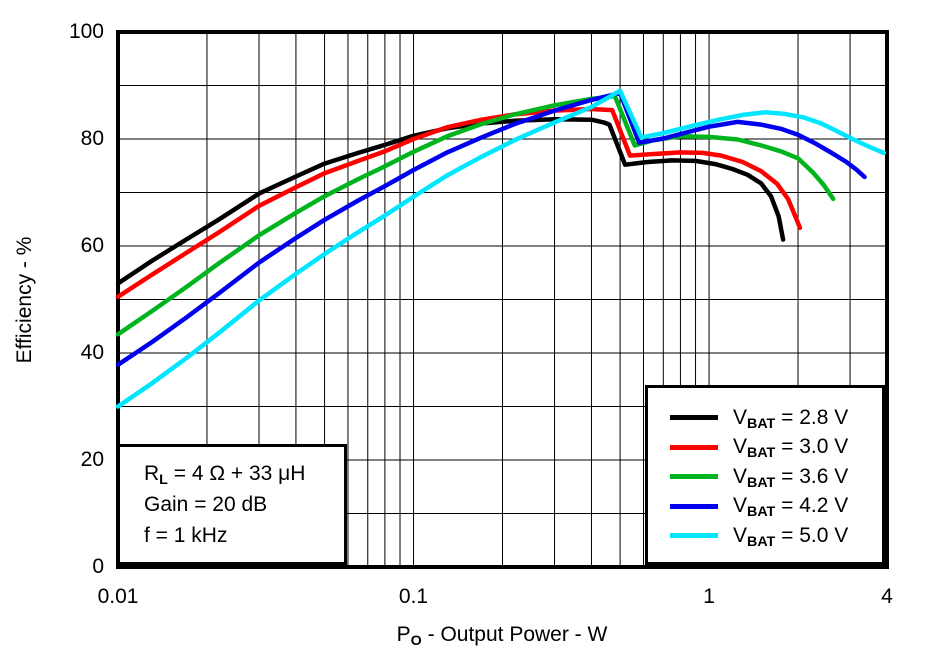  I want to click on y-tick-label: 40, so click(92, 352).